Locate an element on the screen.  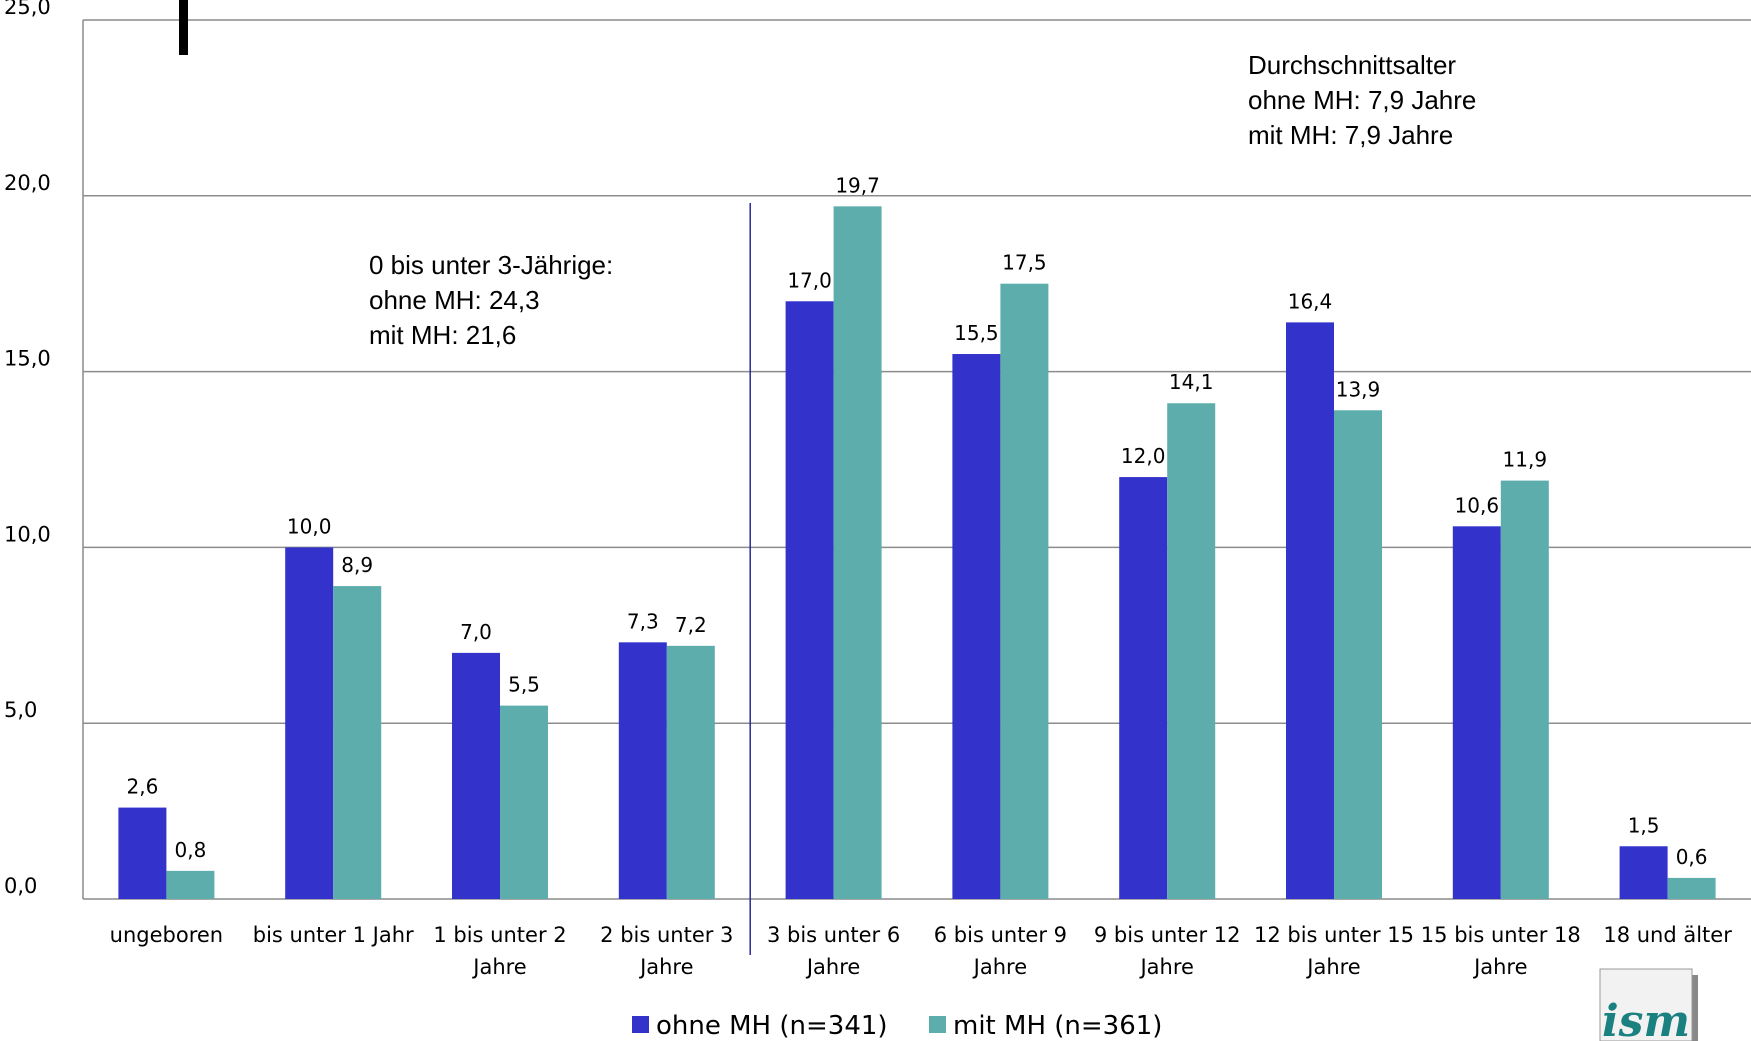
annotation-age-average-line: mit MH: 7,9 Jahre is located at coordinates (1350, 135).